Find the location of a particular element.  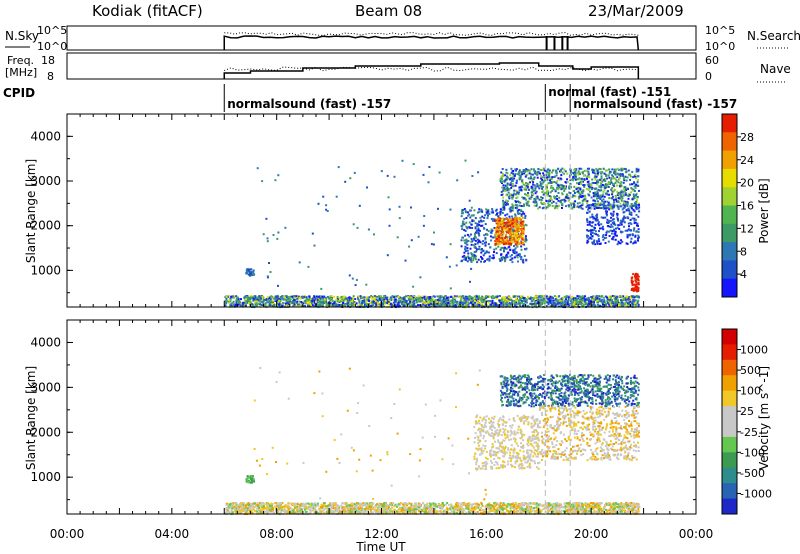

freq-frame is located at coordinates (381, 66).